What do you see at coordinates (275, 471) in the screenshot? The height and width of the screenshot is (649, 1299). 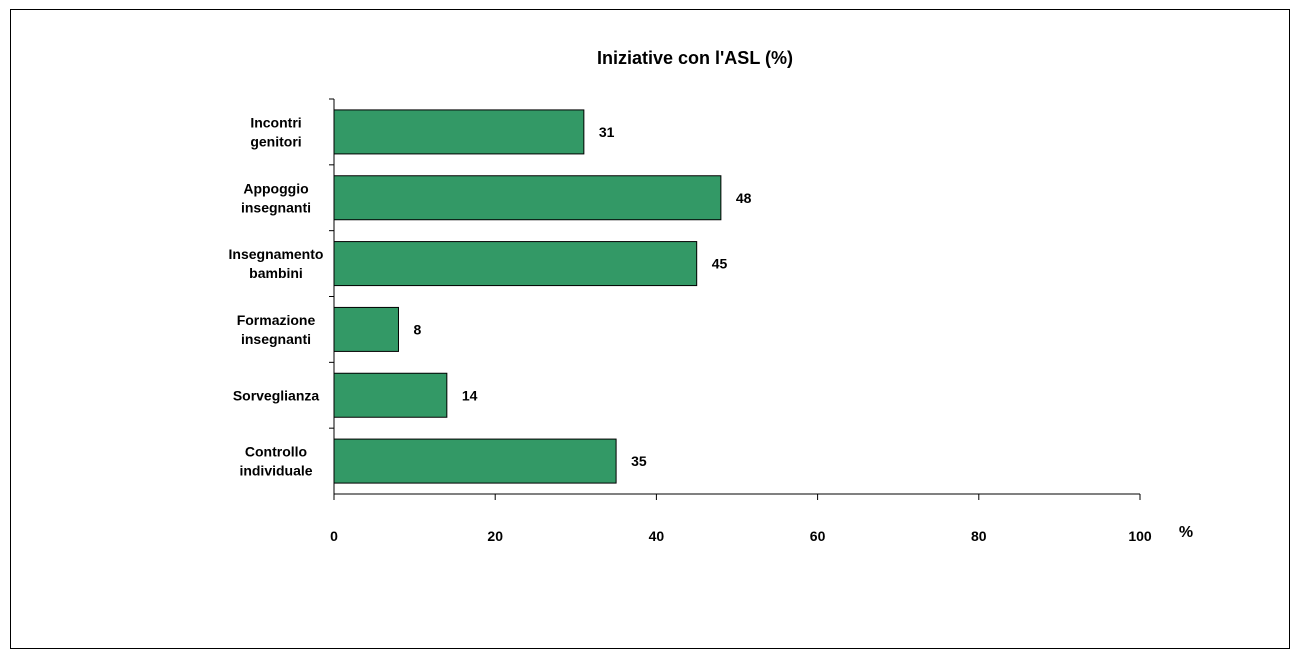 I see `category-label: individuale` at bounding box center [275, 471].